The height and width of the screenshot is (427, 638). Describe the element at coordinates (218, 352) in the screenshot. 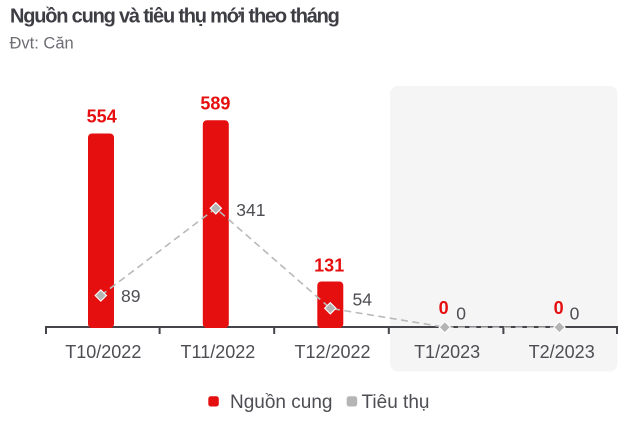

I see `svg-text: T11/2022` at that location.